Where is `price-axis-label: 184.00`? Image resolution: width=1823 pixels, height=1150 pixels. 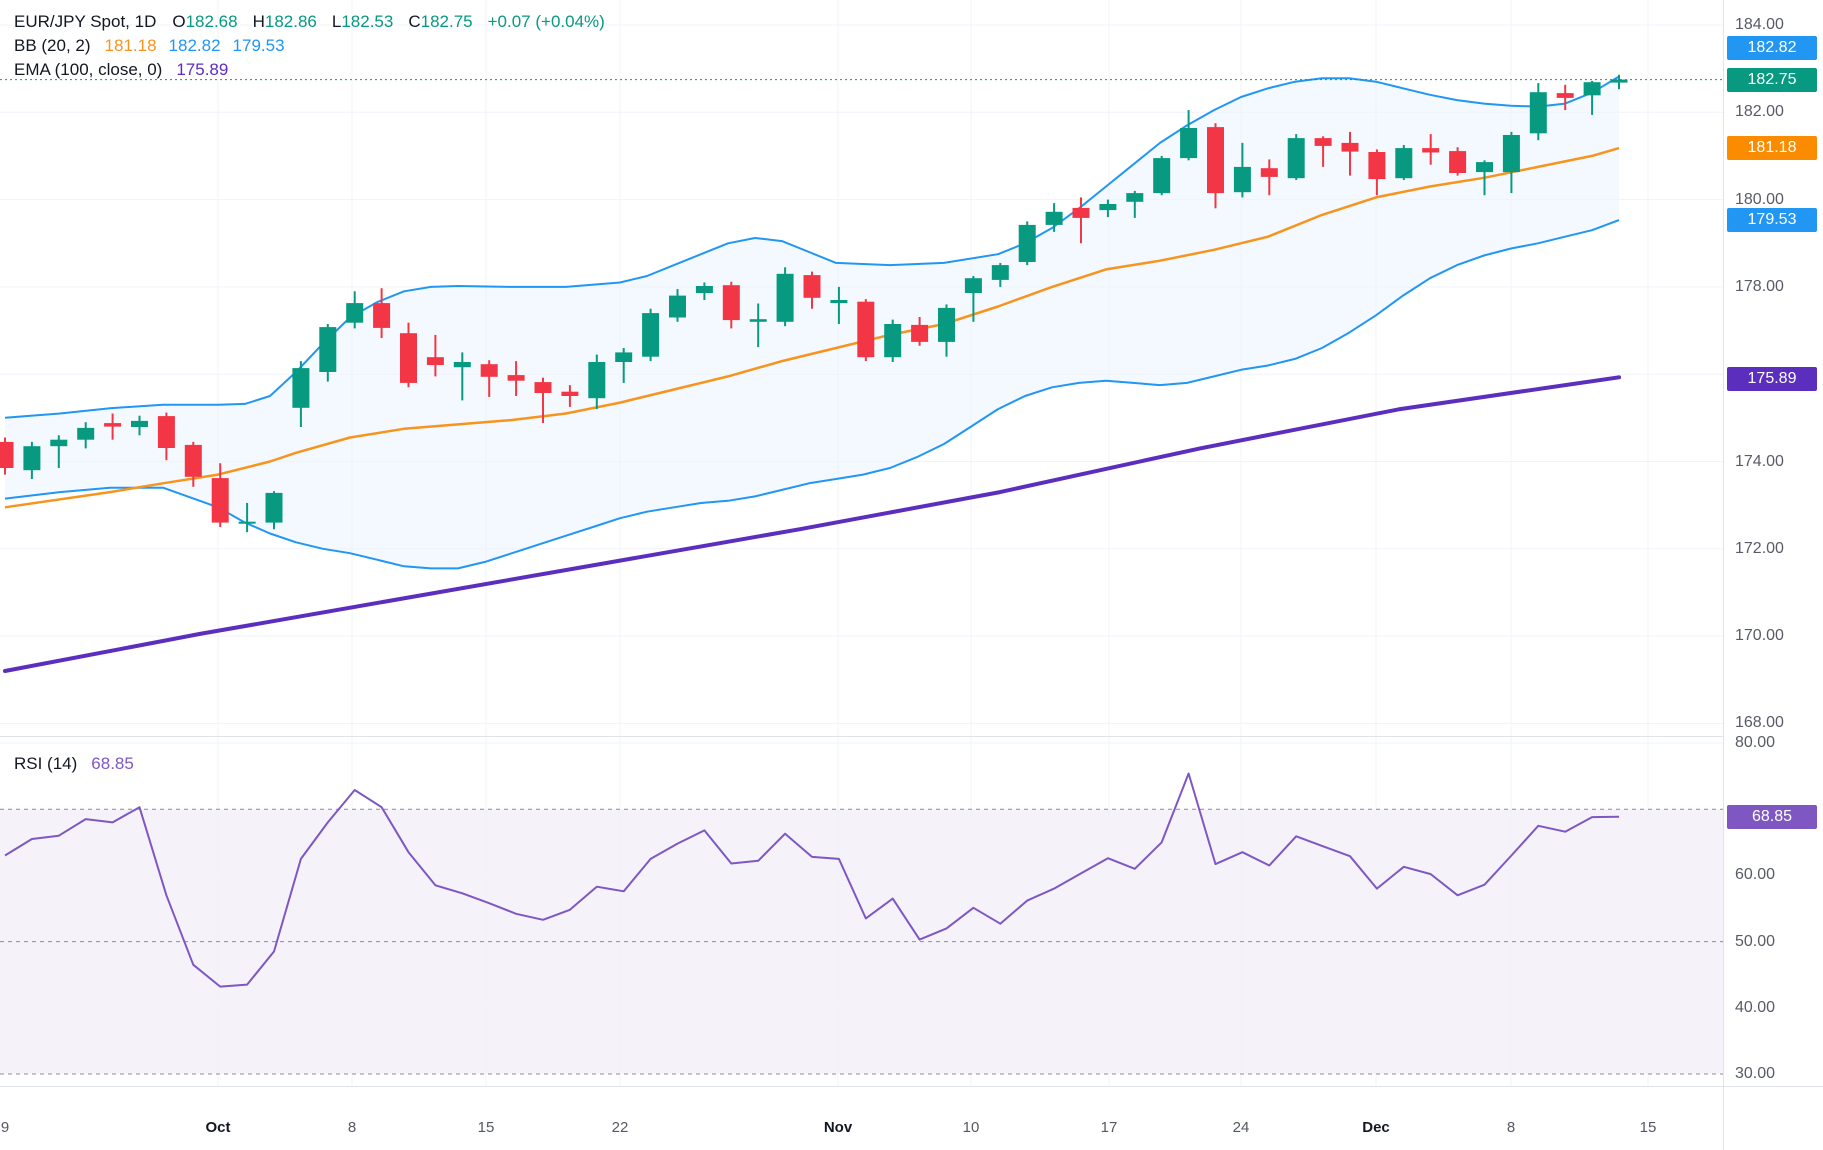
price-axis-label: 184.00 is located at coordinates (1759, 24).